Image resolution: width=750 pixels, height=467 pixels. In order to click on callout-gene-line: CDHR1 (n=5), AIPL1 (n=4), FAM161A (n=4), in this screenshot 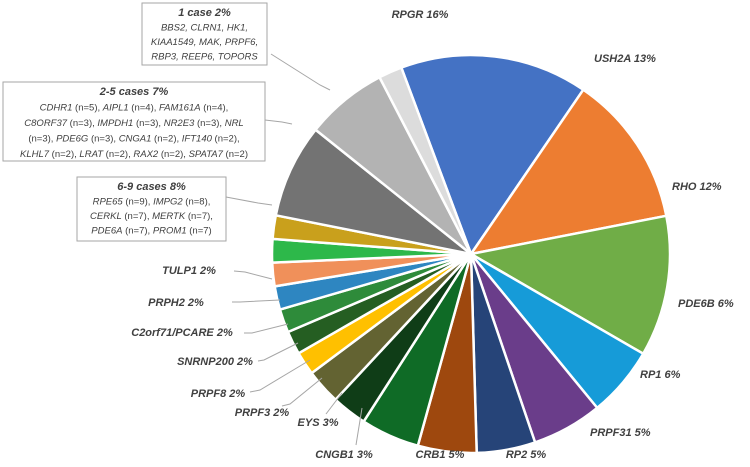, I will do `click(134, 108)`.